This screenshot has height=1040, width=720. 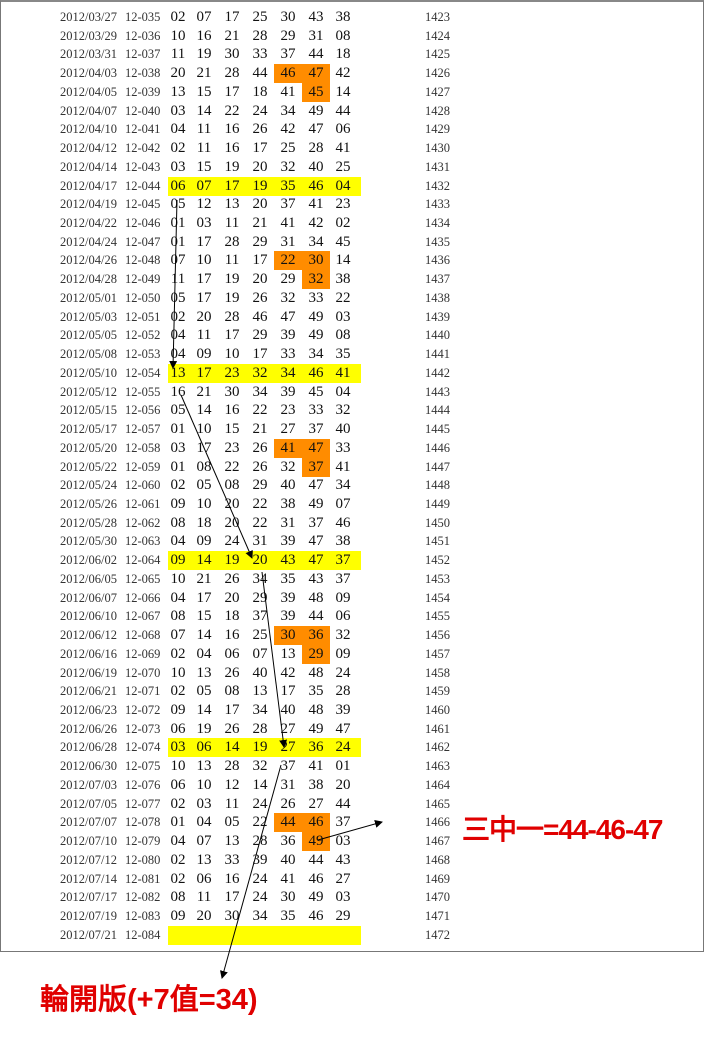 What do you see at coordinates (437, 17) in the screenshot?
I see `sequence-number: 1423` at bounding box center [437, 17].